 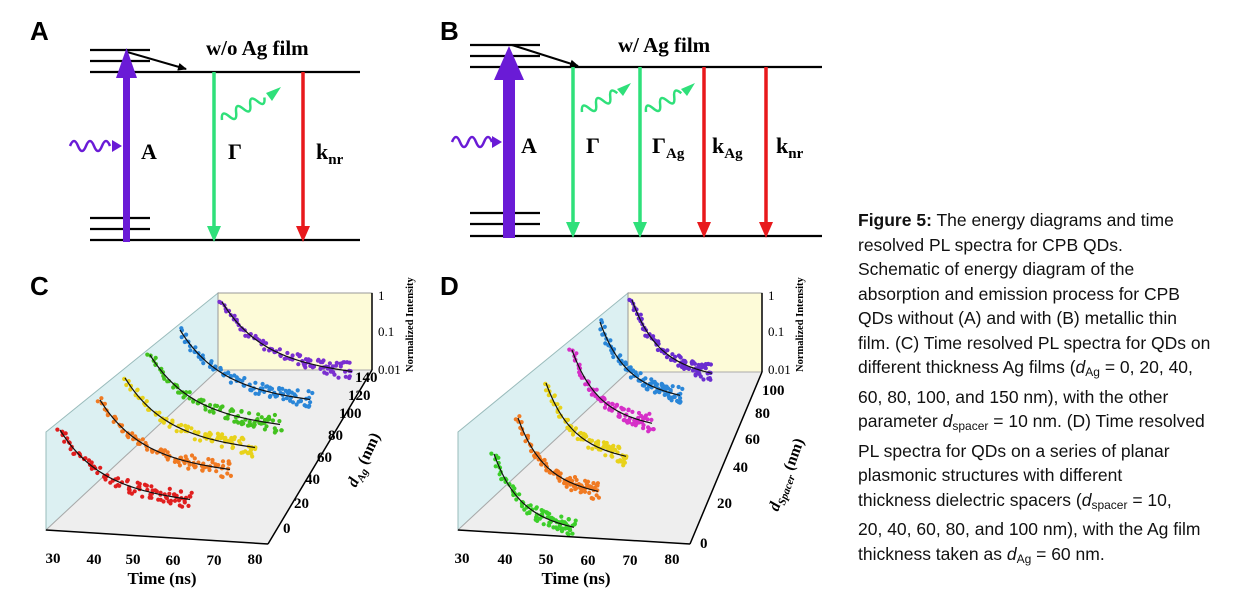 I want to click on svg-text: 20, so click(x=724, y=504).